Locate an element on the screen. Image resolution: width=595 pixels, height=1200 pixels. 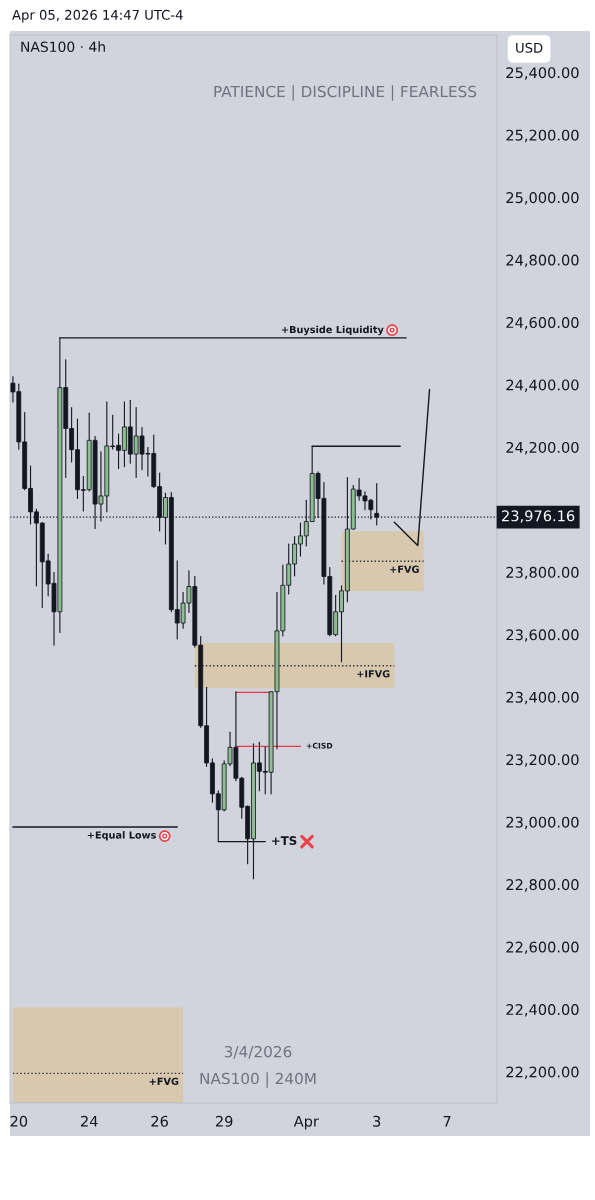
y-tick-label: 24,400.00 is located at coordinates (542, 385).